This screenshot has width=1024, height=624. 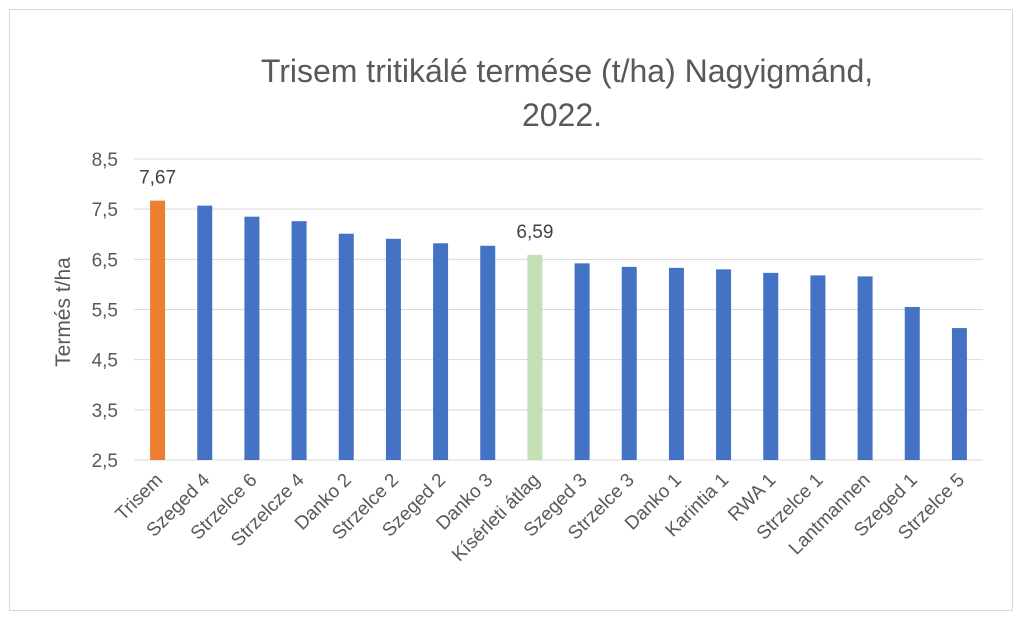 I want to click on y-tick-label: 4,5, so click(x=105, y=361).